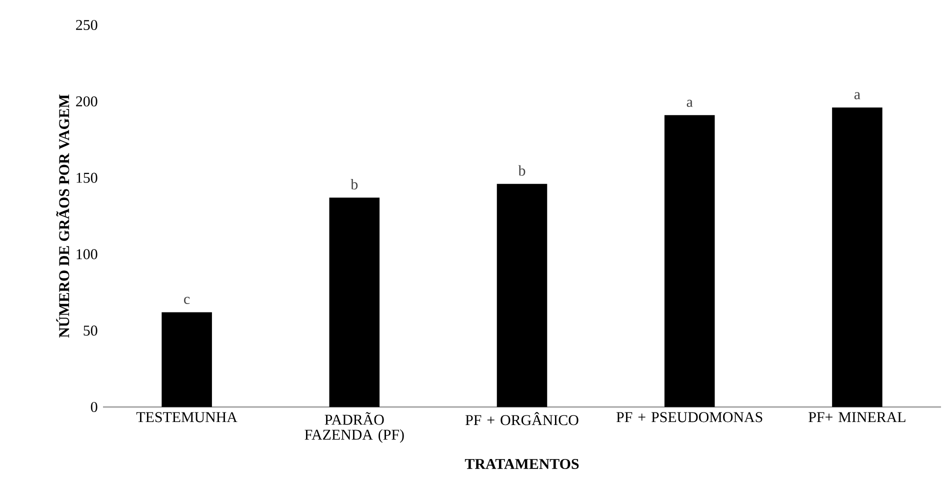 The width and height of the screenshot is (943, 502). What do you see at coordinates (522, 419) in the screenshot?
I see `x-tick-label: PF + ORGÂNICO` at bounding box center [522, 419].